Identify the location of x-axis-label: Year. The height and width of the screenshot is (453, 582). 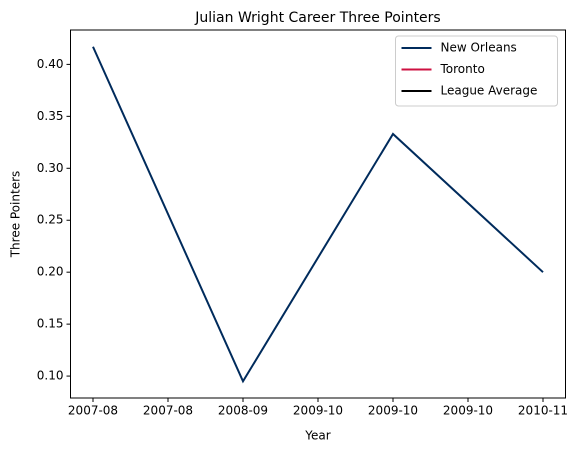
(317, 436).